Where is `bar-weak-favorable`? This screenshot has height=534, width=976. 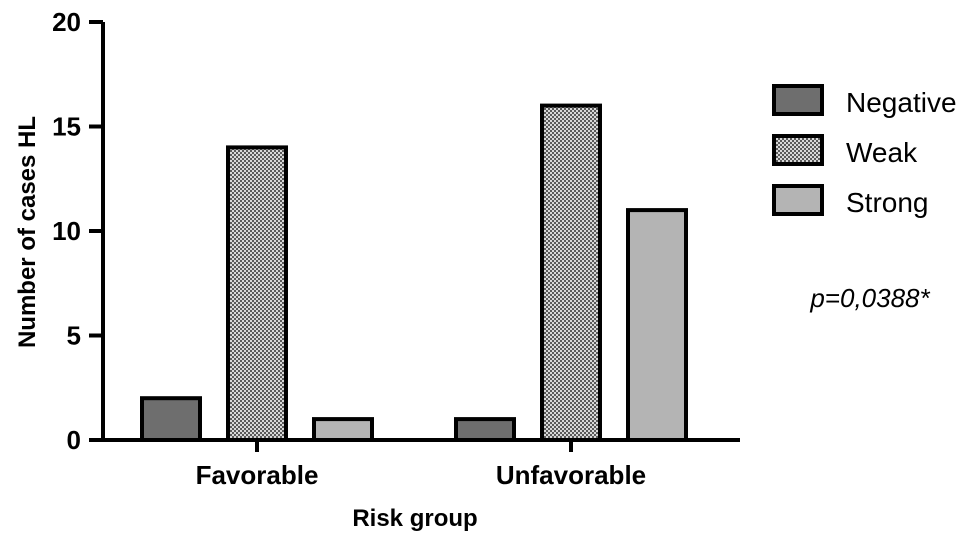 bar-weak-favorable is located at coordinates (257, 293).